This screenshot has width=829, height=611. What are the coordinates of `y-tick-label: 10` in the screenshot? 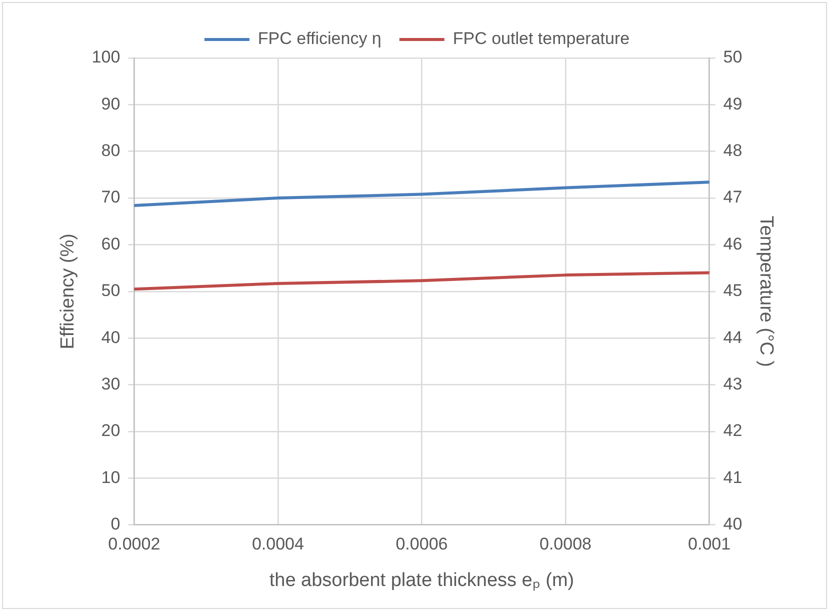 It's located at (110, 477).